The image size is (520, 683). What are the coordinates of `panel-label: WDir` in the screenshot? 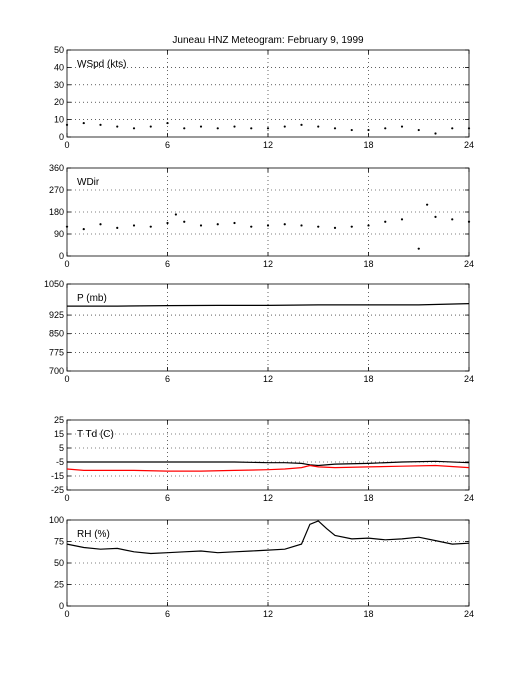 It's located at (88, 182).